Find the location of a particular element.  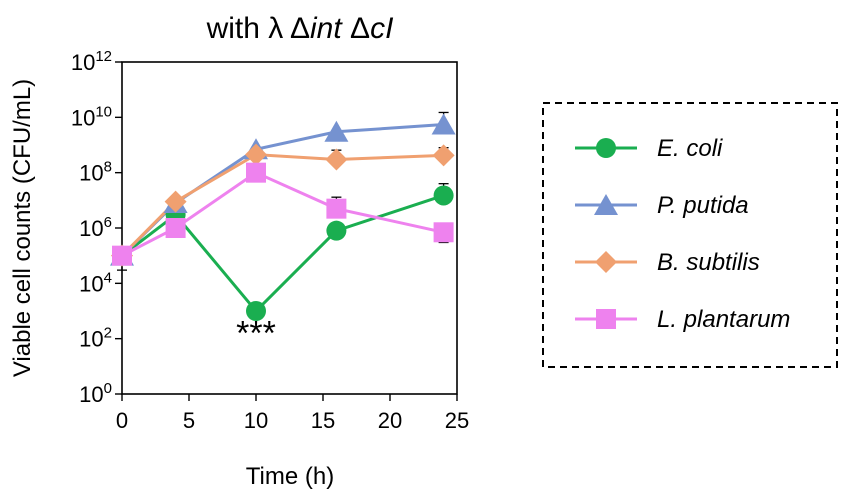

y-tick-label: 10¹⁰ is located at coordinates (91, 116).